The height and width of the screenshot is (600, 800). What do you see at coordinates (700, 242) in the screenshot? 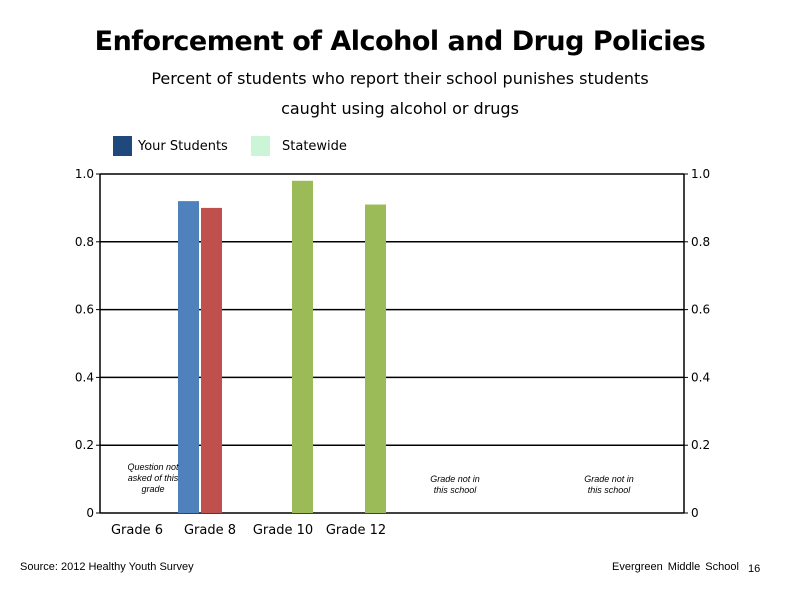
I see `y-tick-label-right: 0.8` at bounding box center [700, 242].